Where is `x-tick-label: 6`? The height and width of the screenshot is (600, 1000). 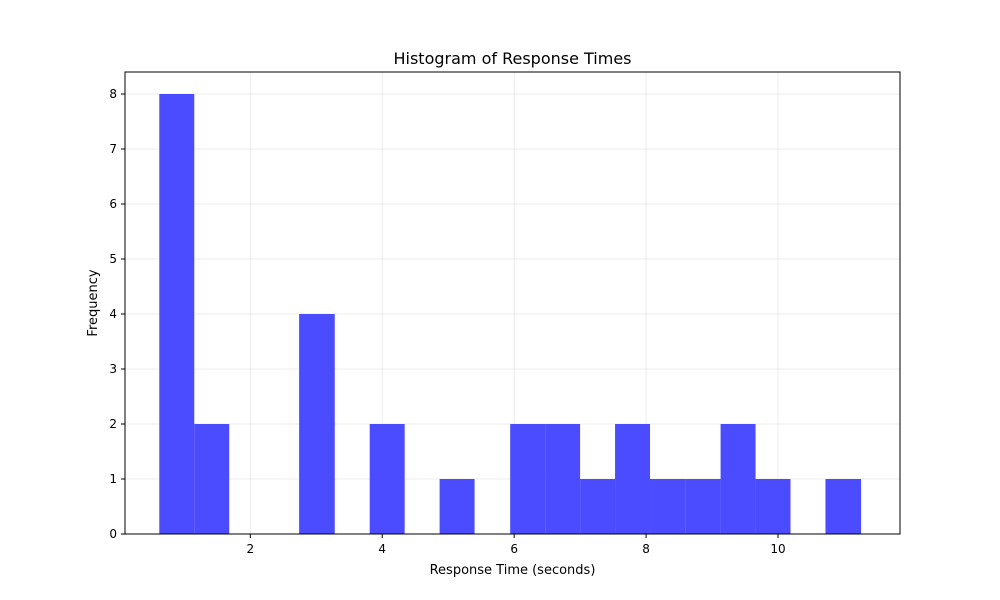 x-tick-label: 6 is located at coordinates (514, 549).